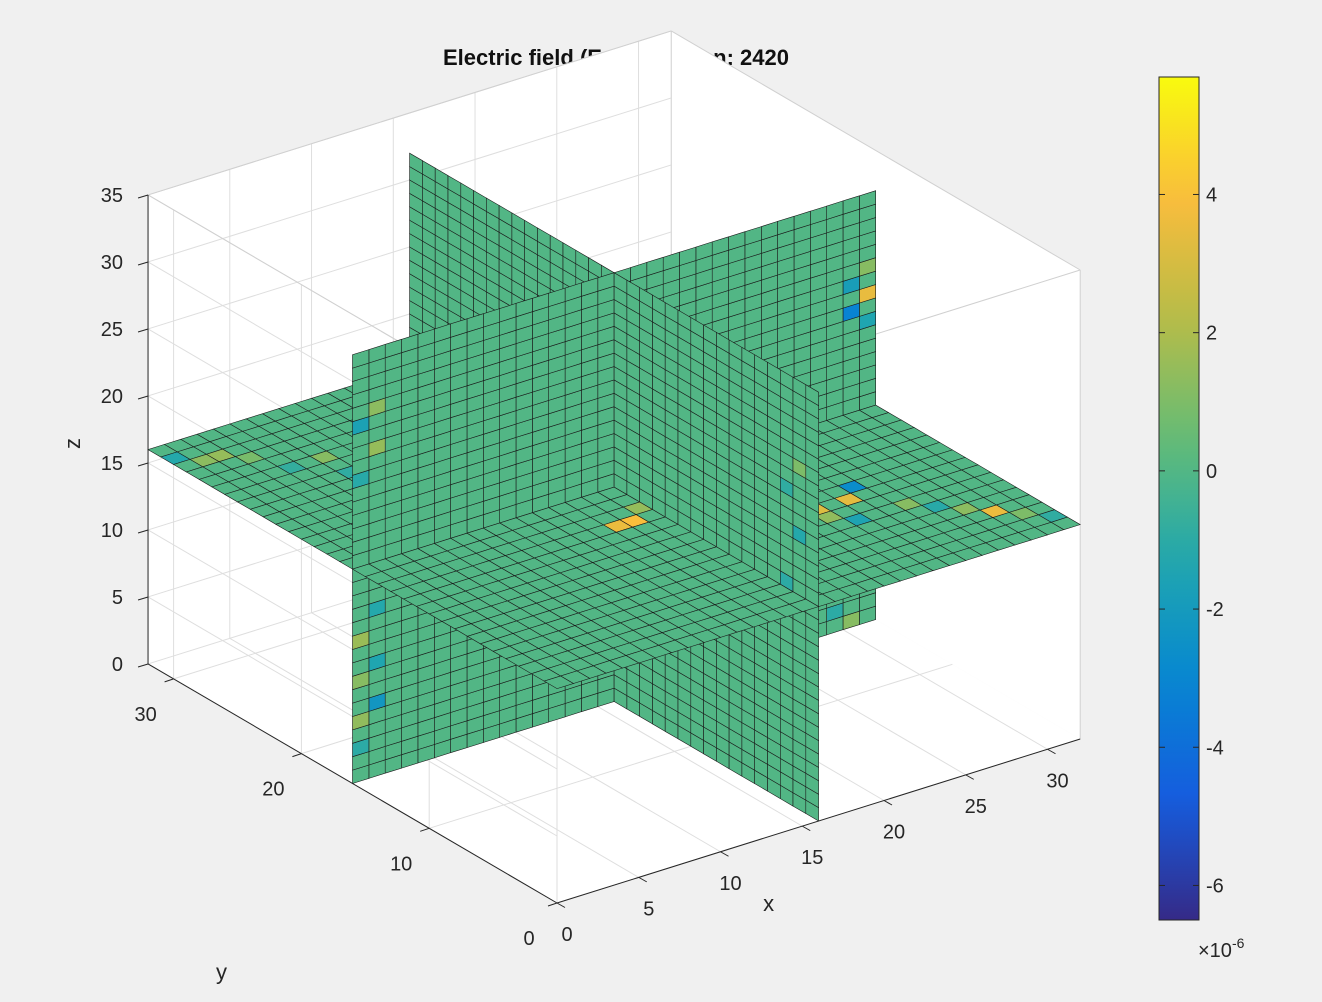  Describe the element at coordinates (117, 598) in the screenshot. I see `z-tick-label: 5` at that location.